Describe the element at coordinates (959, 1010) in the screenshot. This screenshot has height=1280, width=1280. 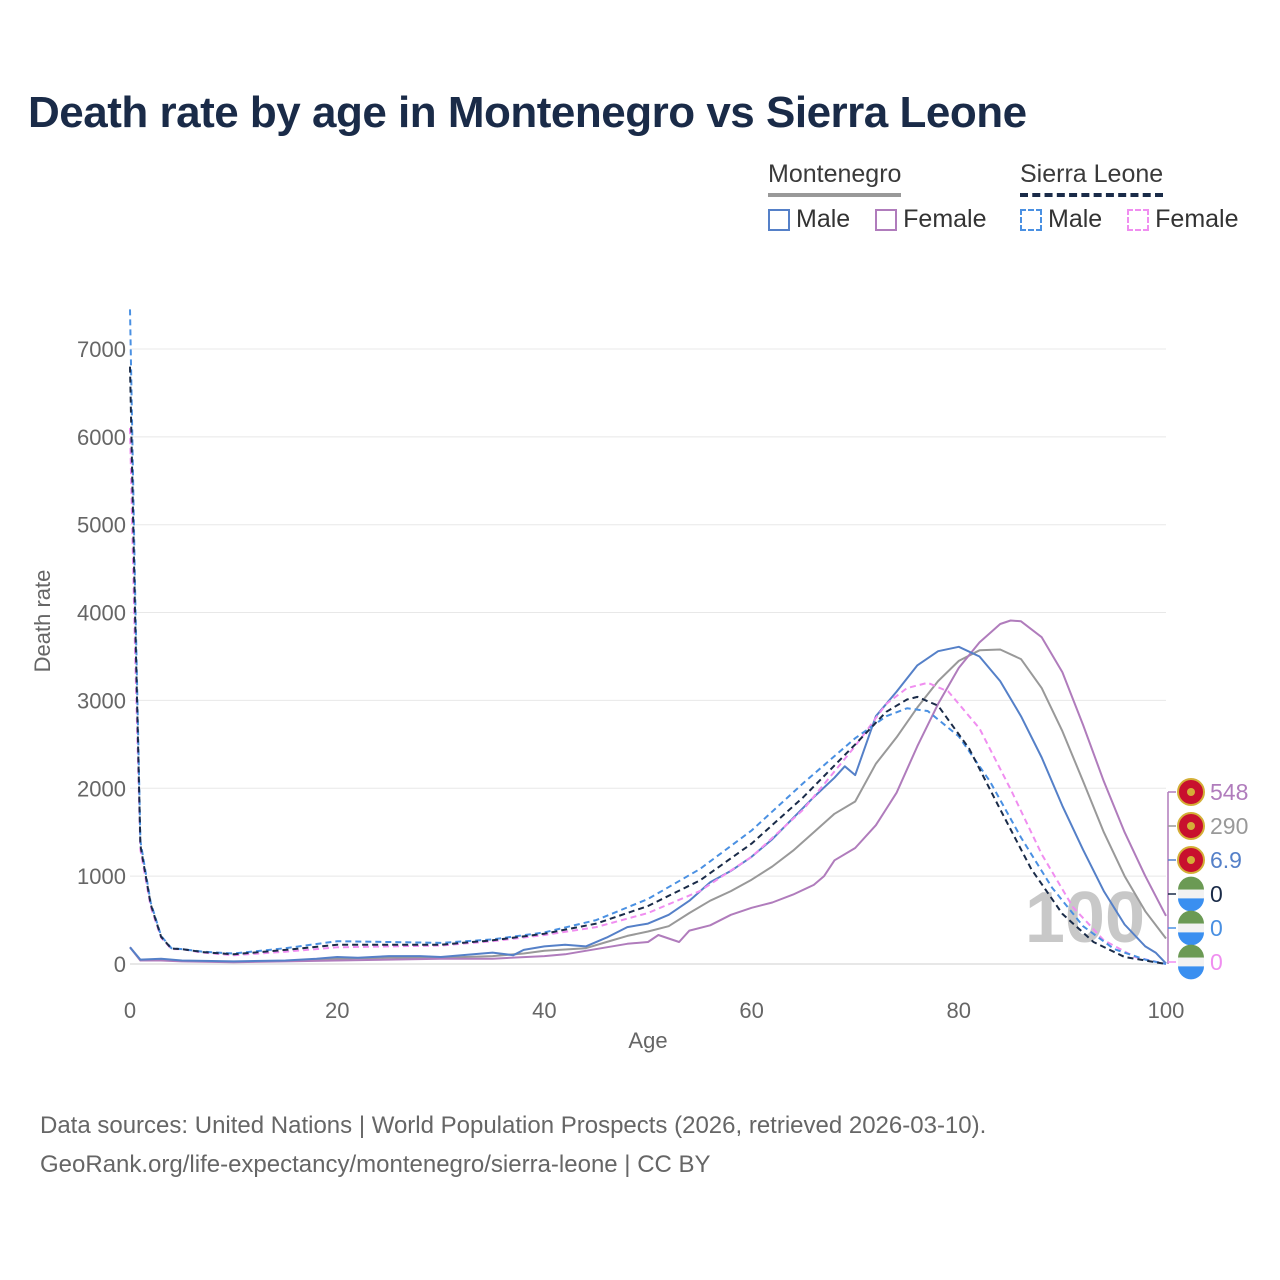
I see `x-tick-label-80: 80` at that location.